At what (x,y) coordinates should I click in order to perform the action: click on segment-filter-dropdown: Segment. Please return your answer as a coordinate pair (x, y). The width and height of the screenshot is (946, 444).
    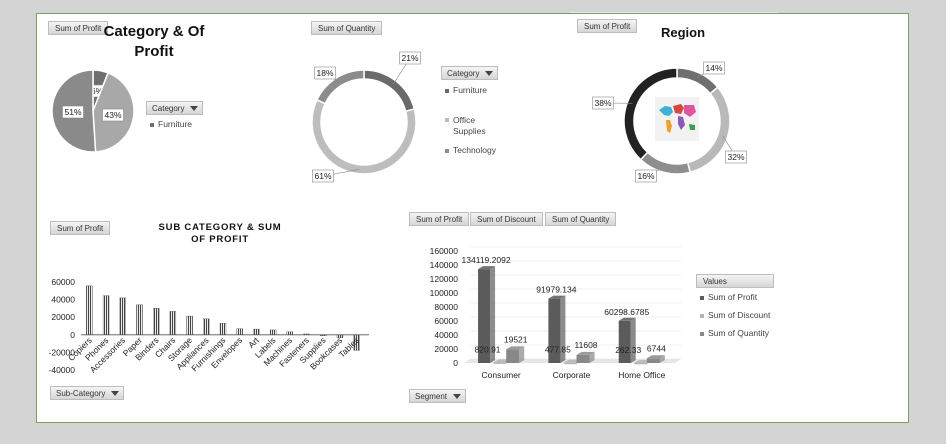
    Looking at the image, I should click on (438, 396).